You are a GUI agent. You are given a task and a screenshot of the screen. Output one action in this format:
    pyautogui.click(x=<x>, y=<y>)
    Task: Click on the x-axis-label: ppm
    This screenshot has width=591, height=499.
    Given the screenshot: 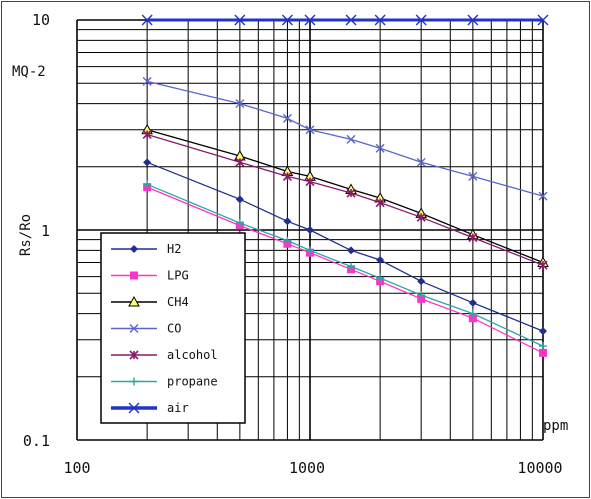 What is the action you would take?
    pyautogui.click(x=555, y=426)
    